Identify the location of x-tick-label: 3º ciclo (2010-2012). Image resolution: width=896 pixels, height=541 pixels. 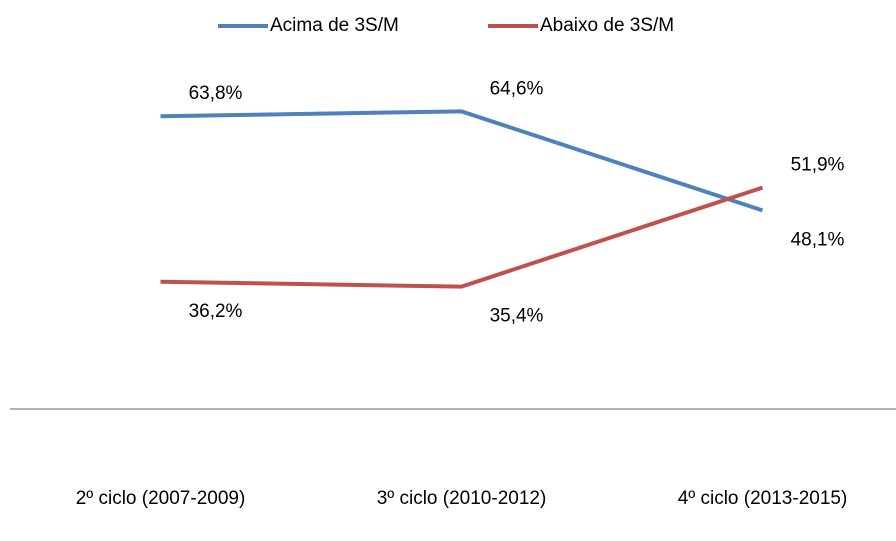
(462, 498).